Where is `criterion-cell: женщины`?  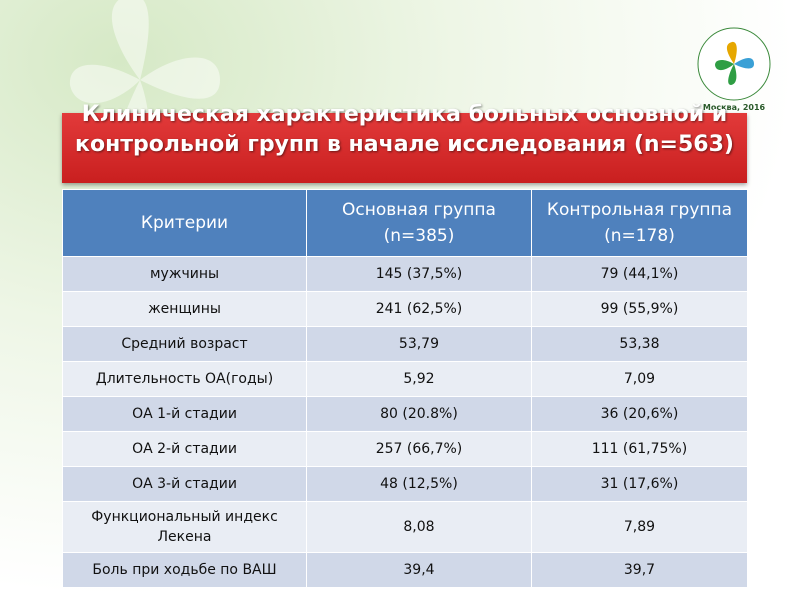 criterion-cell: женщины is located at coordinates (184, 309).